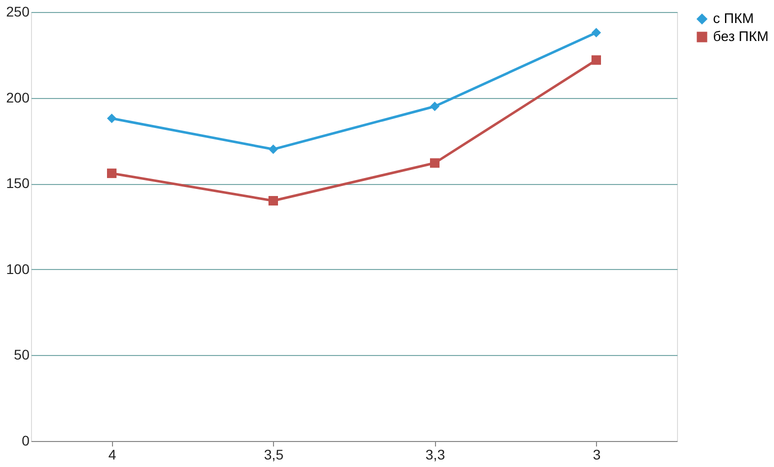  I want to click on legend-label: с ПКМ, so click(733, 18).